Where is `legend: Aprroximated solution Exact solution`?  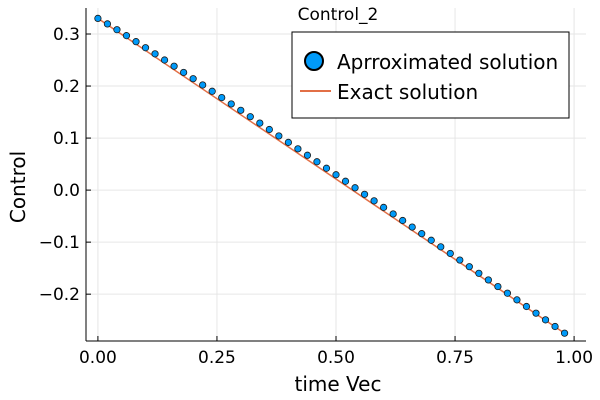
legend: Aprroximated solution Exact solution is located at coordinates (430, 75).